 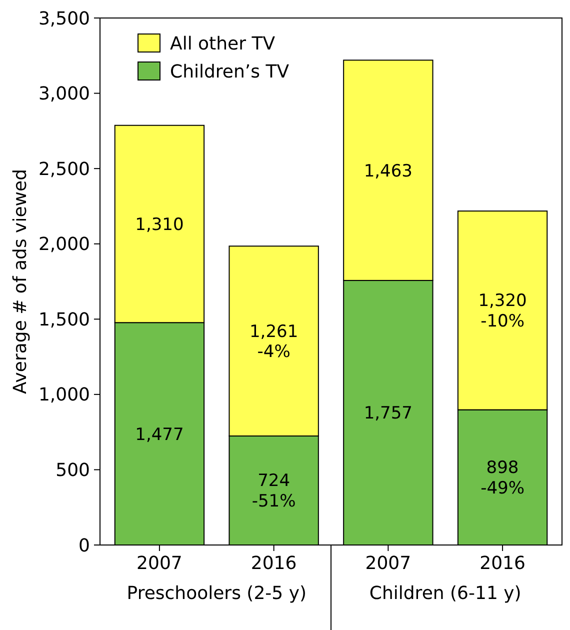 I want to click on y-tick-label: 3,500, so click(x=64, y=19).